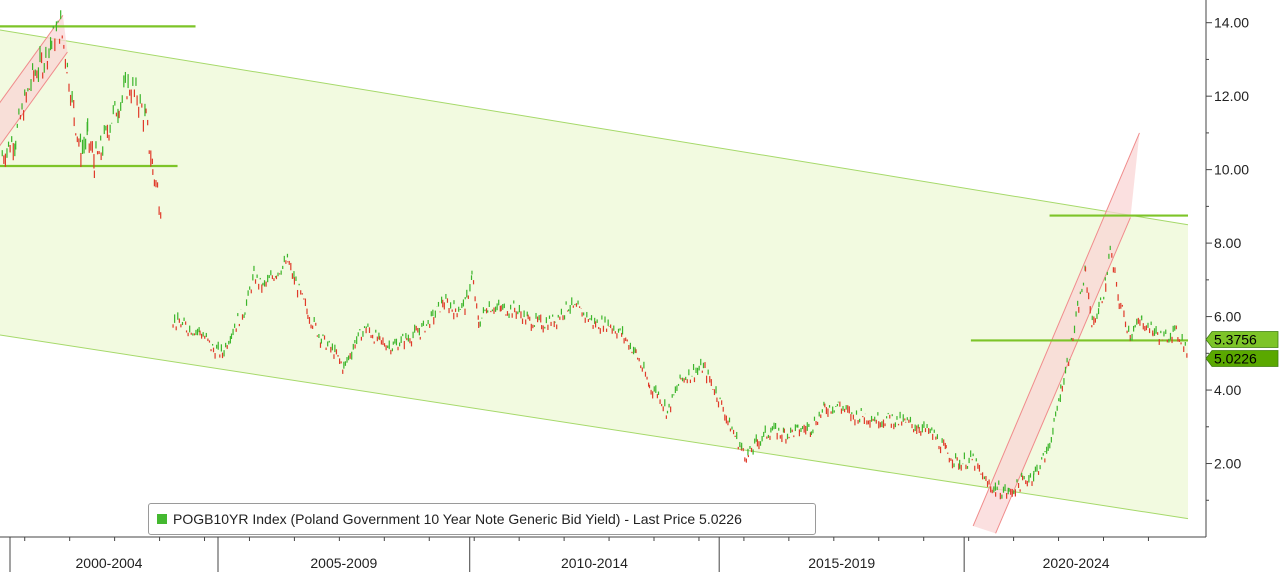 The width and height of the screenshot is (1279, 572). Describe the element at coordinates (1231, 23) in the screenshot. I see `y-tick-label: 14.00` at that location.